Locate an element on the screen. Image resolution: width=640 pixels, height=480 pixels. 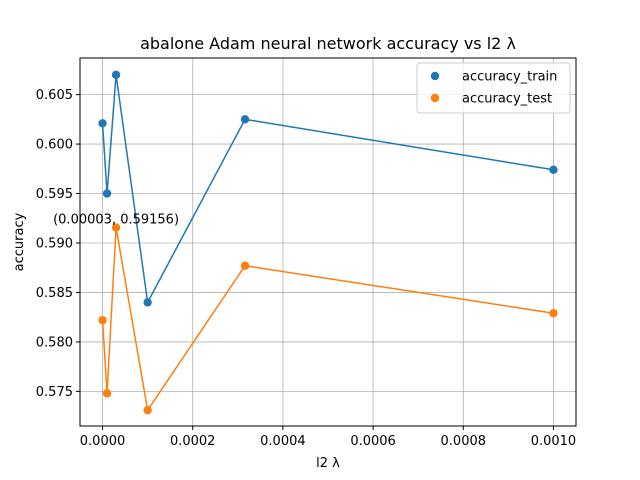
x-tick-label: 0.0006 is located at coordinates (373, 441).